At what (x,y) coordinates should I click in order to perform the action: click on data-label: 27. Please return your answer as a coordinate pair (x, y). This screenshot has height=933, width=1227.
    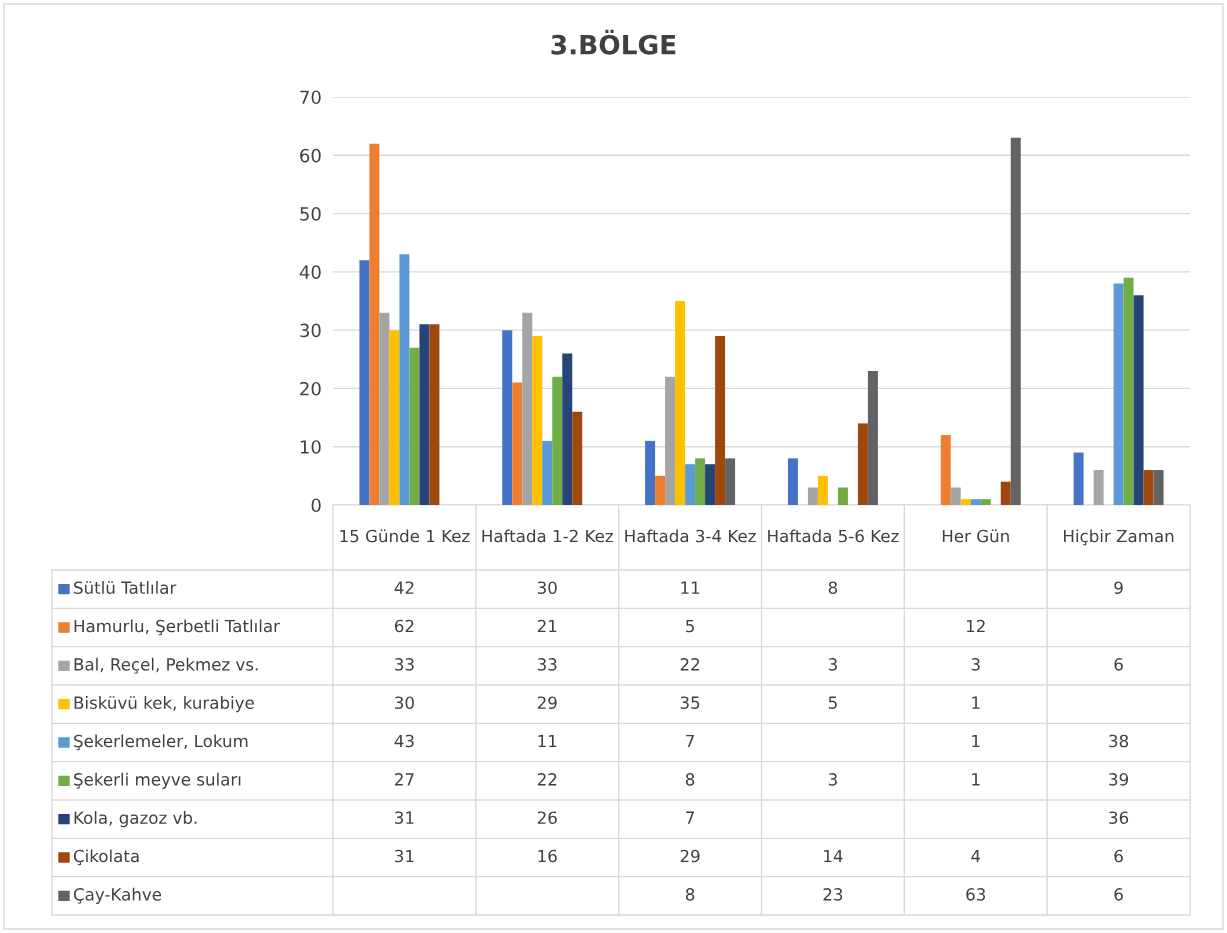
    Looking at the image, I should click on (404, 779).